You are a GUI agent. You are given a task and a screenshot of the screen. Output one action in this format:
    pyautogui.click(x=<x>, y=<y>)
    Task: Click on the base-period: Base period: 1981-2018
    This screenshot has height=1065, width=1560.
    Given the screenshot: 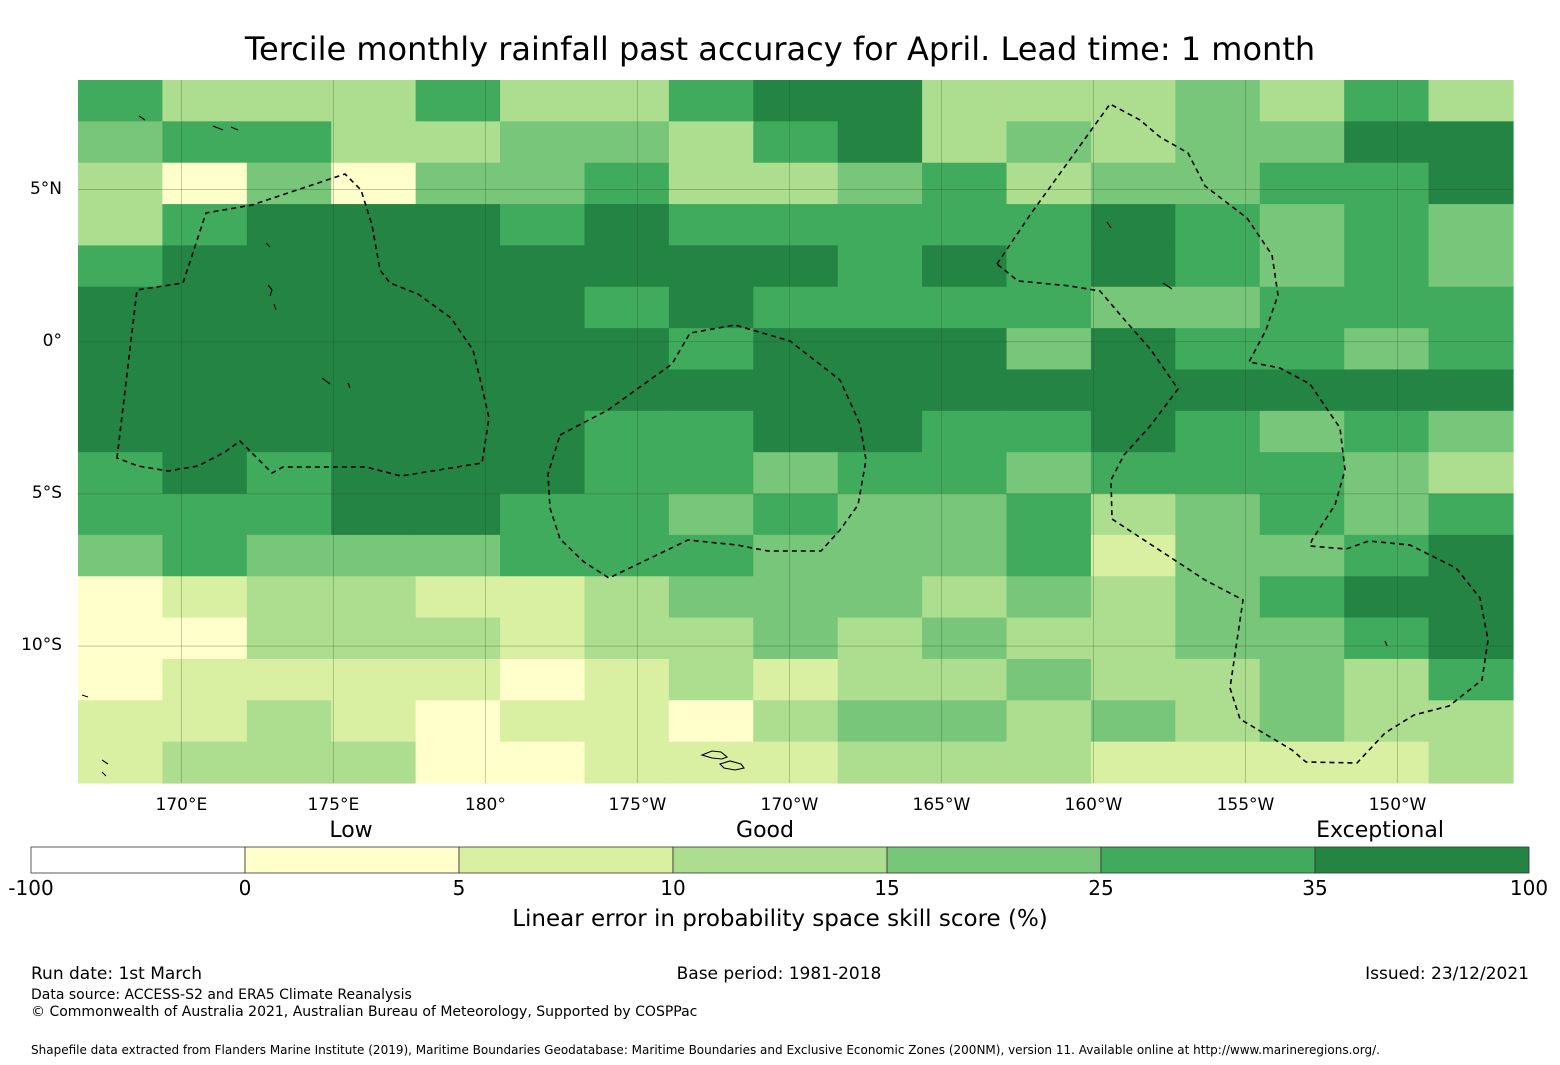 What is the action you would take?
    pyautogui.click(x=779, y=974)
    